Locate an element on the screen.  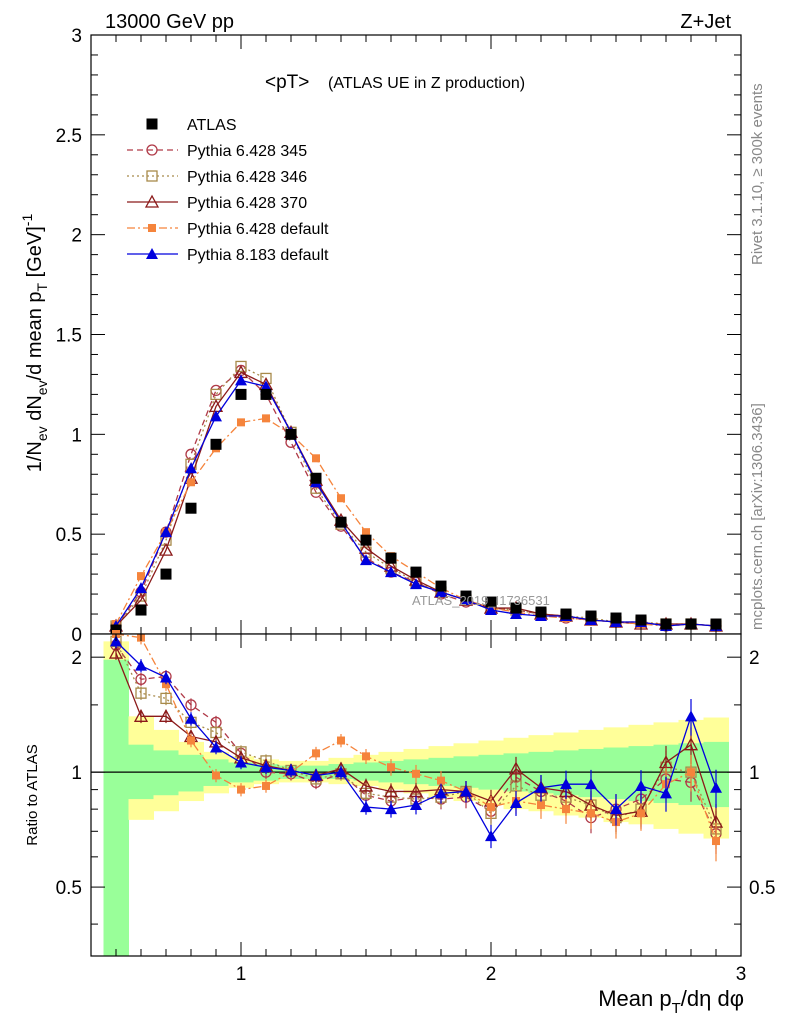
legend-entry: Pythia 6.428 345 is located at coordinates (217, 151).